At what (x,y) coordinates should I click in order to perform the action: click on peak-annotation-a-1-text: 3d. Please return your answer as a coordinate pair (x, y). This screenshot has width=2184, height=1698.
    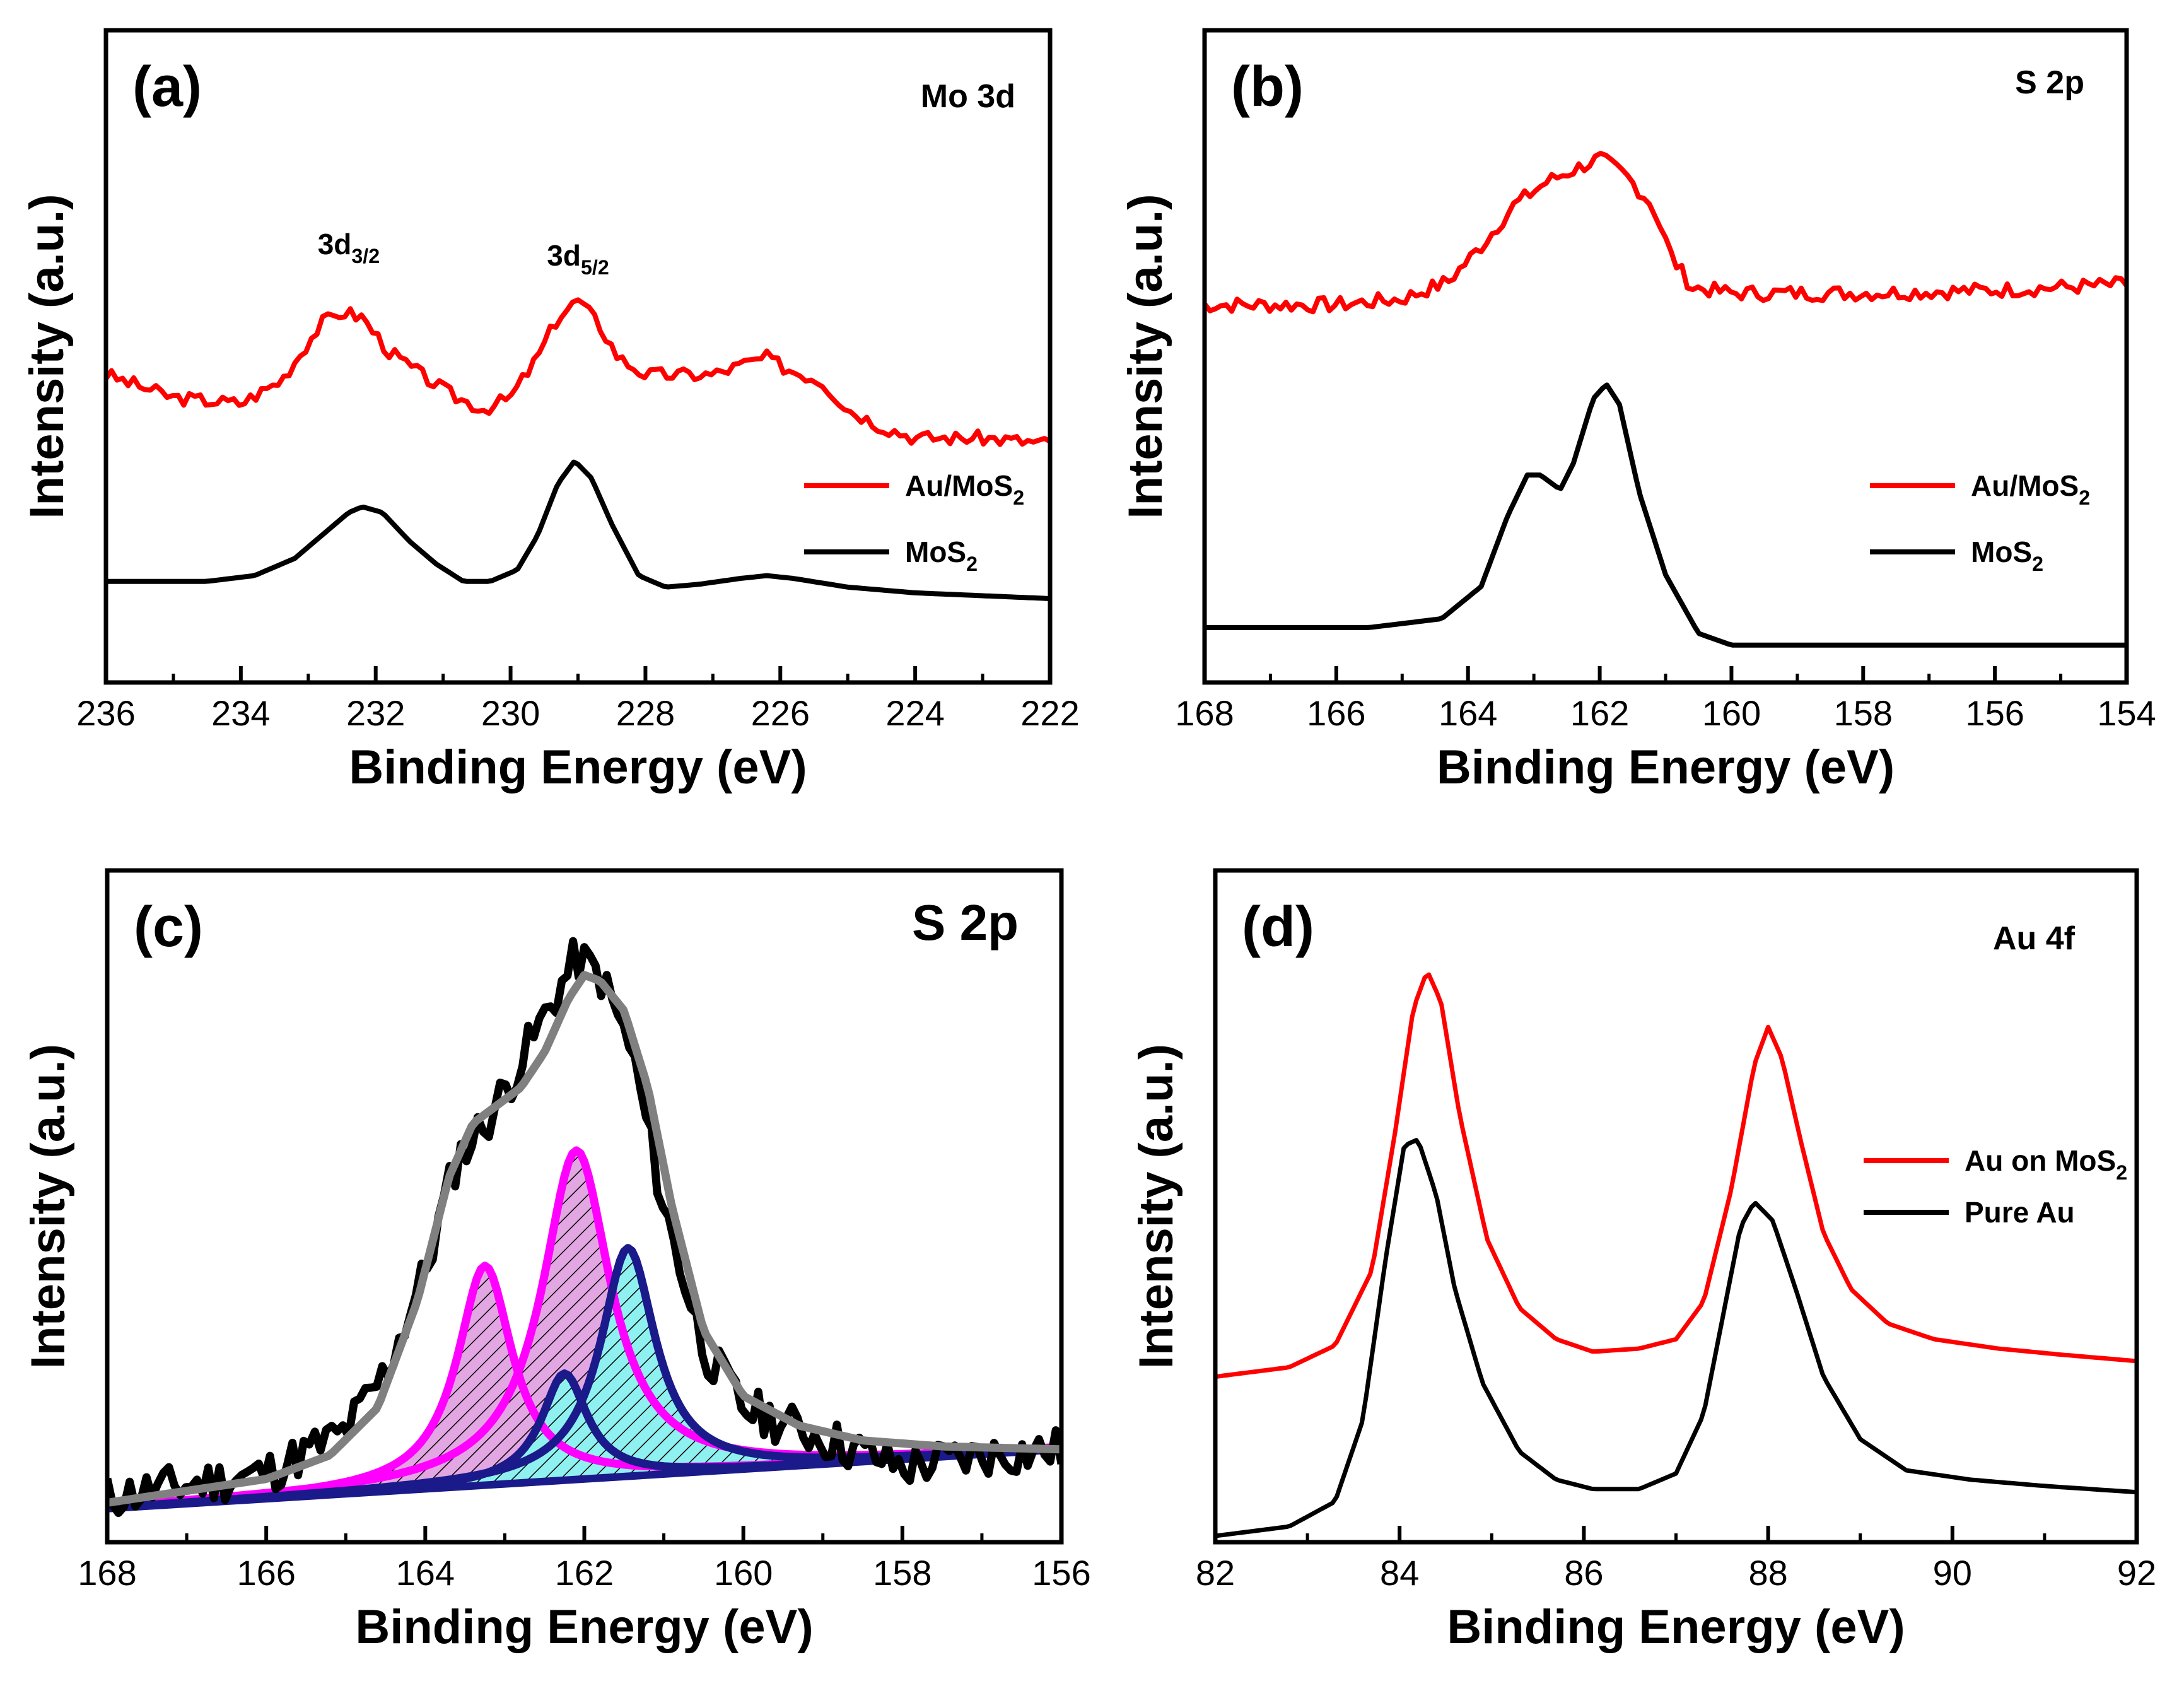
    Looking at the image, I should click on (564, 255).